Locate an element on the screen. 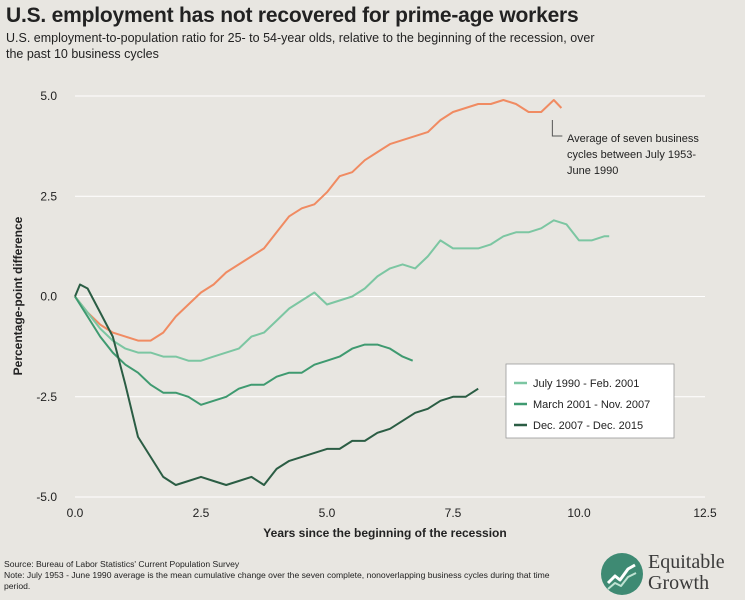 The height and width of the screenshot is (600, 745). logo-wordmark: Equitable Growth is located at coordinates (686, 573).